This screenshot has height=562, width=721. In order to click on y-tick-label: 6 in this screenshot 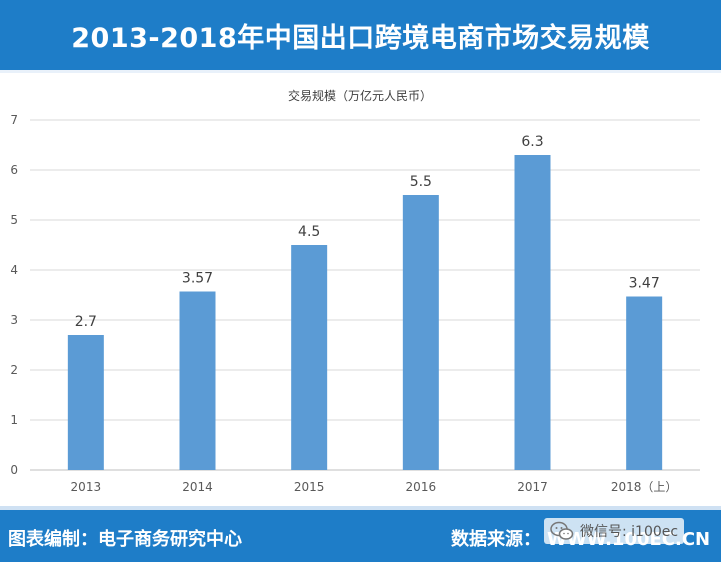, I will do `click(14, 170)`.